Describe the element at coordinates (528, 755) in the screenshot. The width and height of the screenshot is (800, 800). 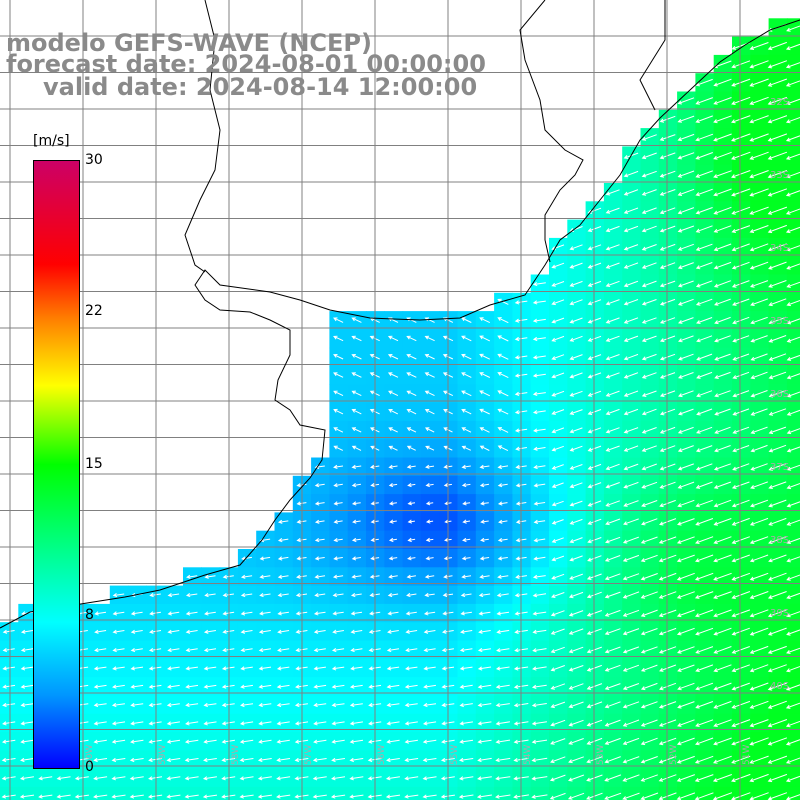
I see `longitude-label: 54W` at that location.